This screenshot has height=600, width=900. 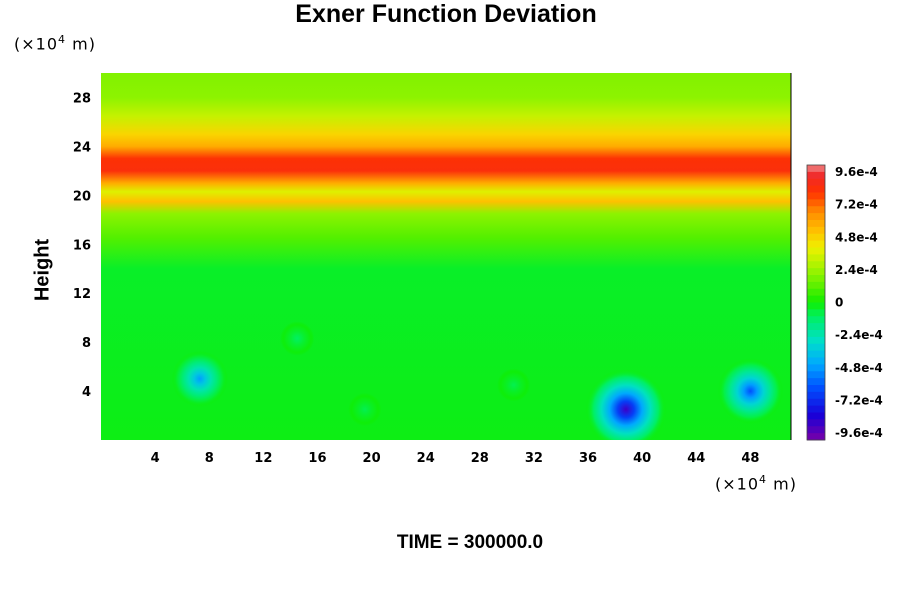 I want to click on x-tick-label: 44, so click(x=696, y=458).